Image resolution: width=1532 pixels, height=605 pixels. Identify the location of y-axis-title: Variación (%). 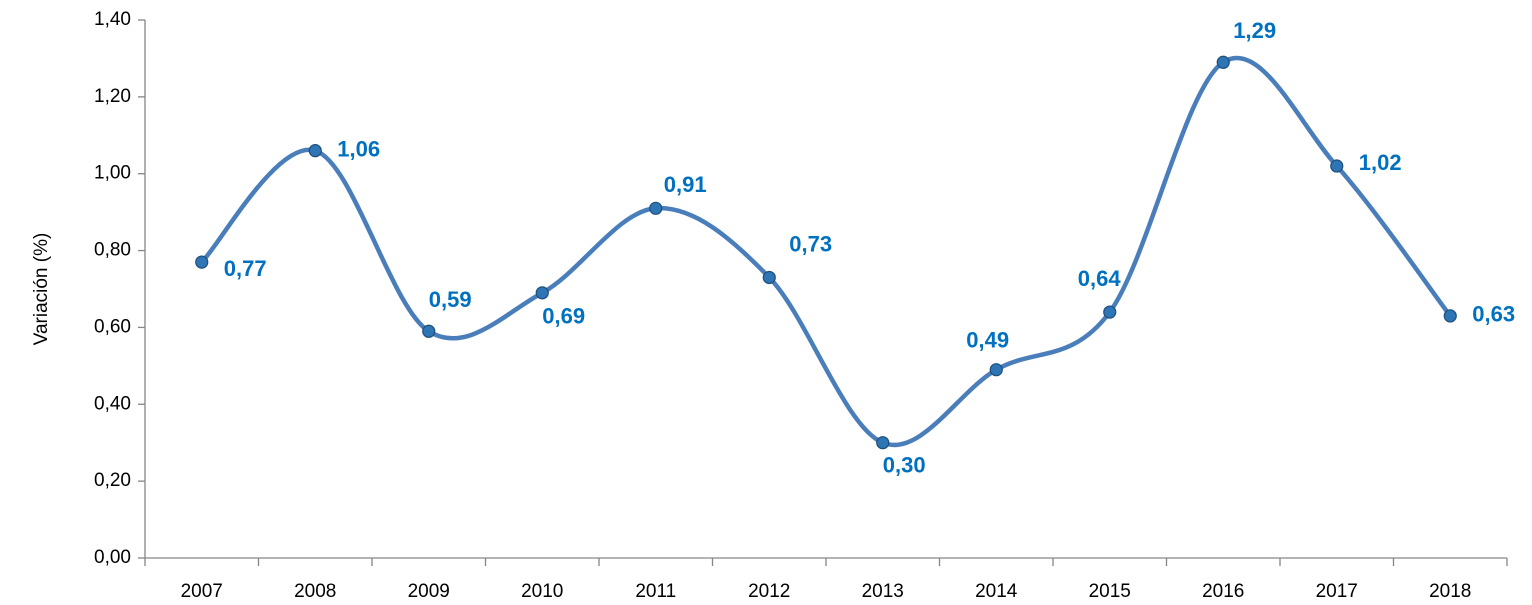
(41, 289).